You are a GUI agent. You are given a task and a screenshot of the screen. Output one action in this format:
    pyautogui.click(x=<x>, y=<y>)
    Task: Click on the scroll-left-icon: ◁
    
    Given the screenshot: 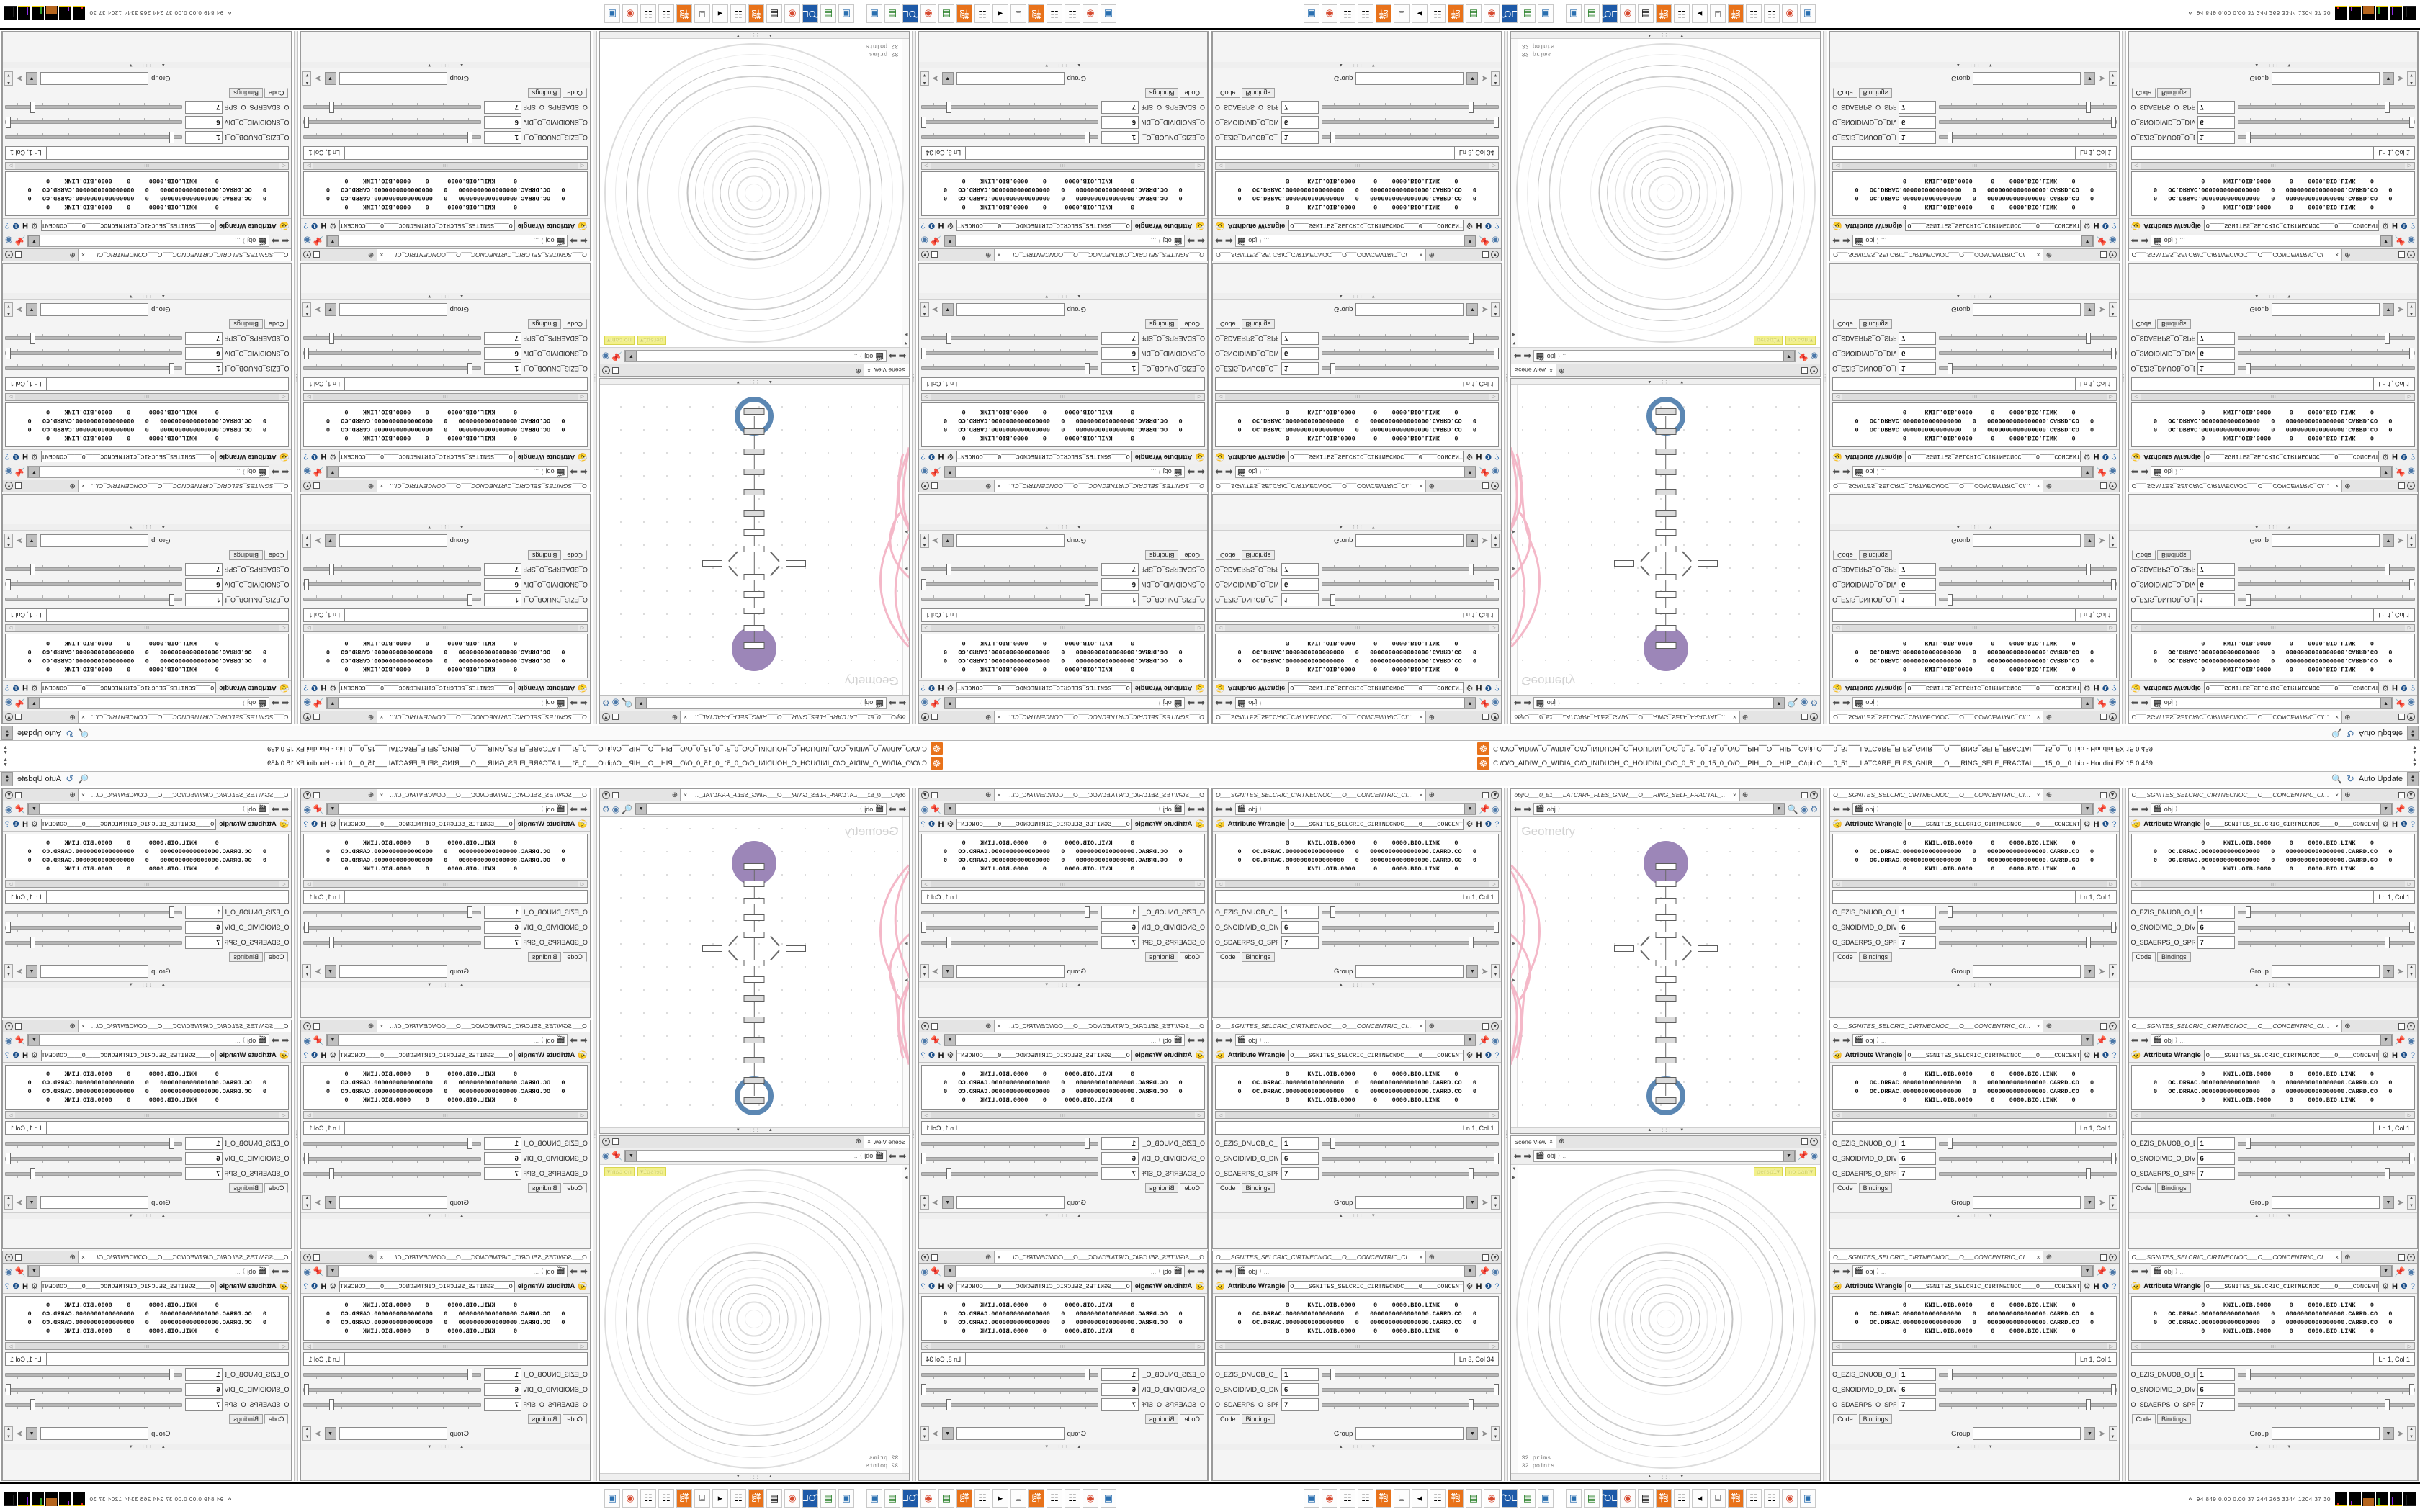 What is the action you would take?
    pyautogui.click(x=1199, y=1115)
    